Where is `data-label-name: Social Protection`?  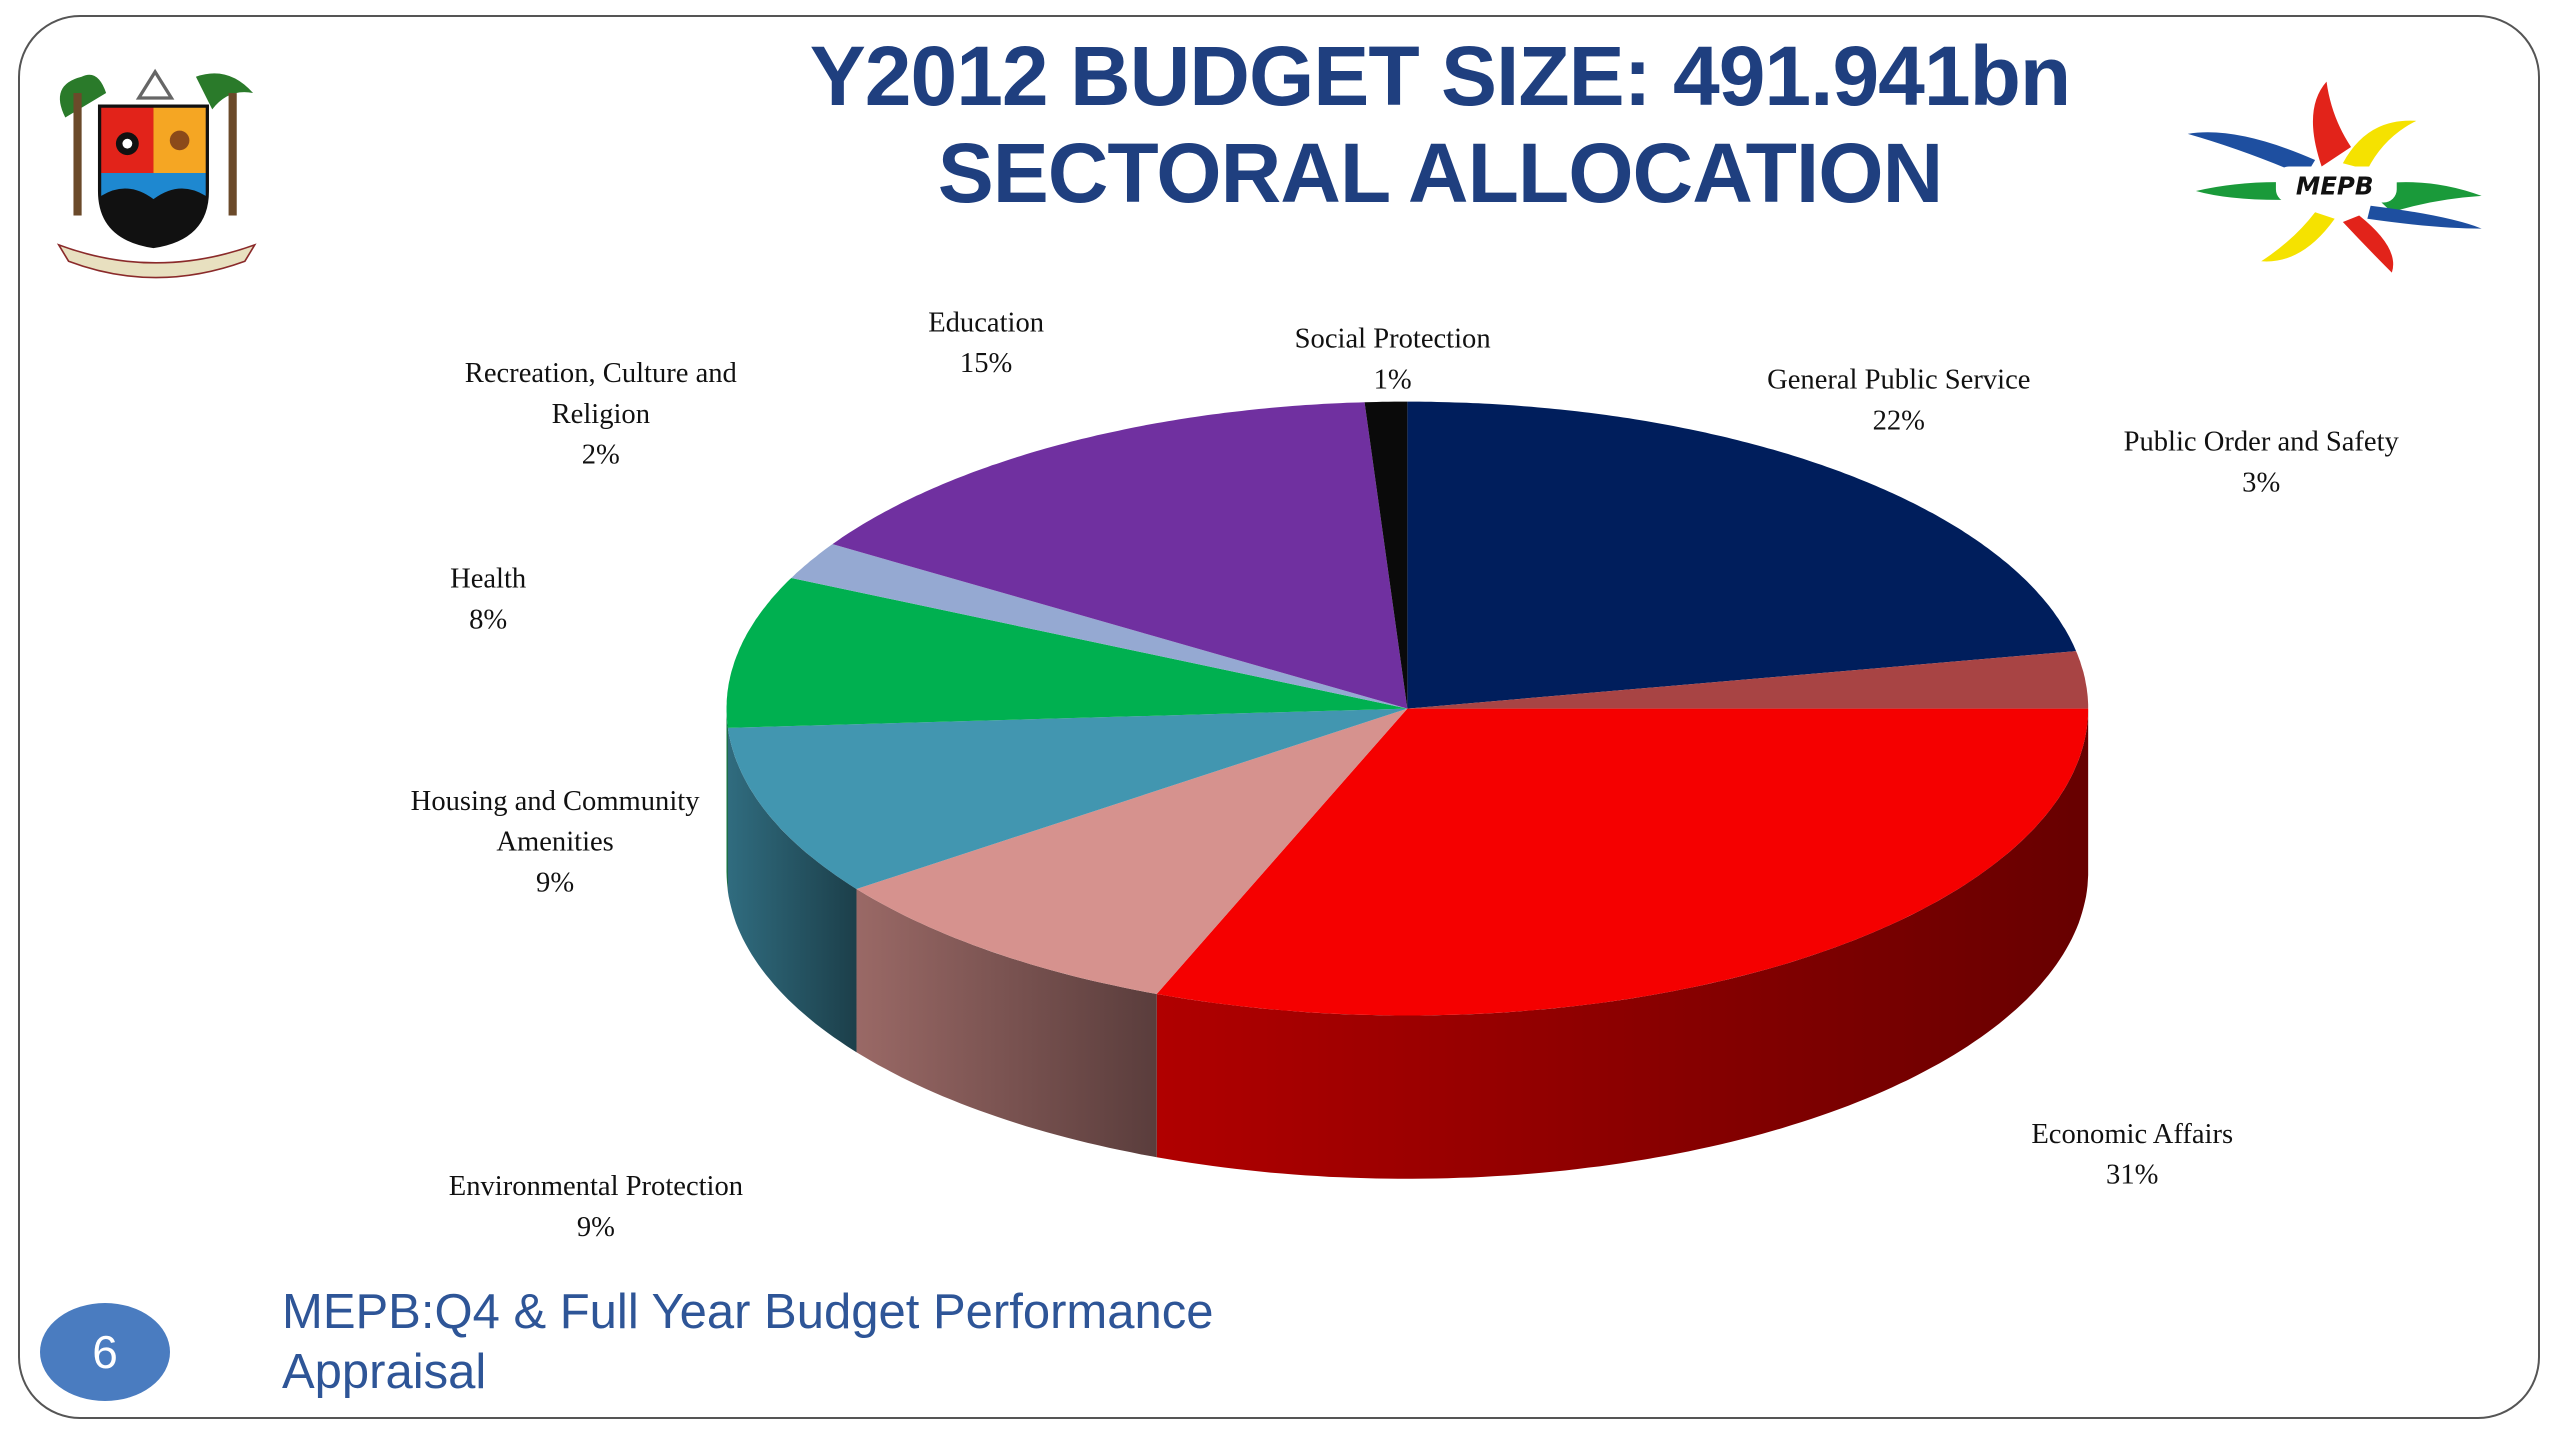 data-label-name: Social Protection is located at coordinates (1393, 339).